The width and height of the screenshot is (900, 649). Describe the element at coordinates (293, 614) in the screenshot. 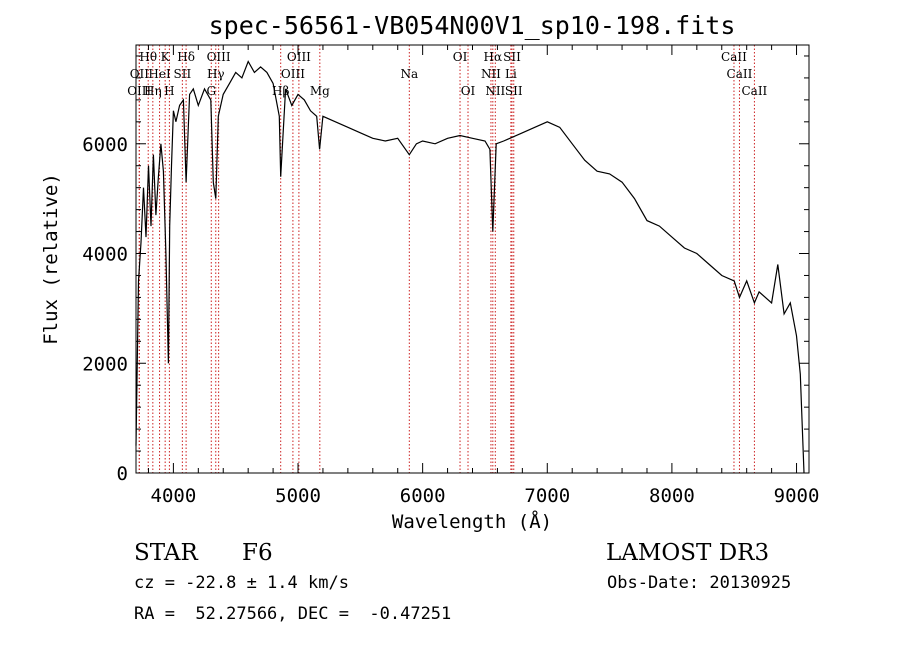

I see `coordinates: RA = 52.27566, DEC = -0.47251` at that location.